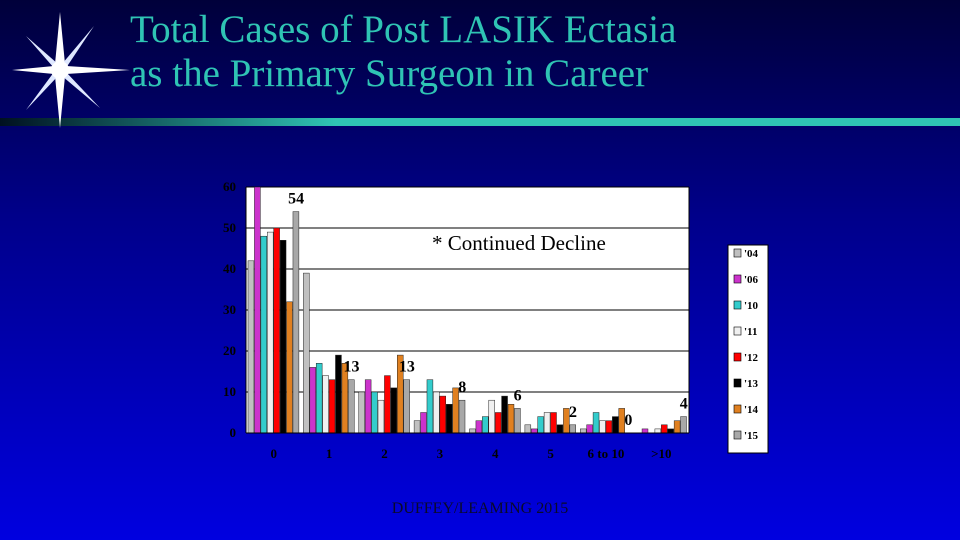 The height and width of the screenshot is (540, 960). Describe the element at coordinates (296, 199) in the screenshot. I see `data-label: 54` at that location.